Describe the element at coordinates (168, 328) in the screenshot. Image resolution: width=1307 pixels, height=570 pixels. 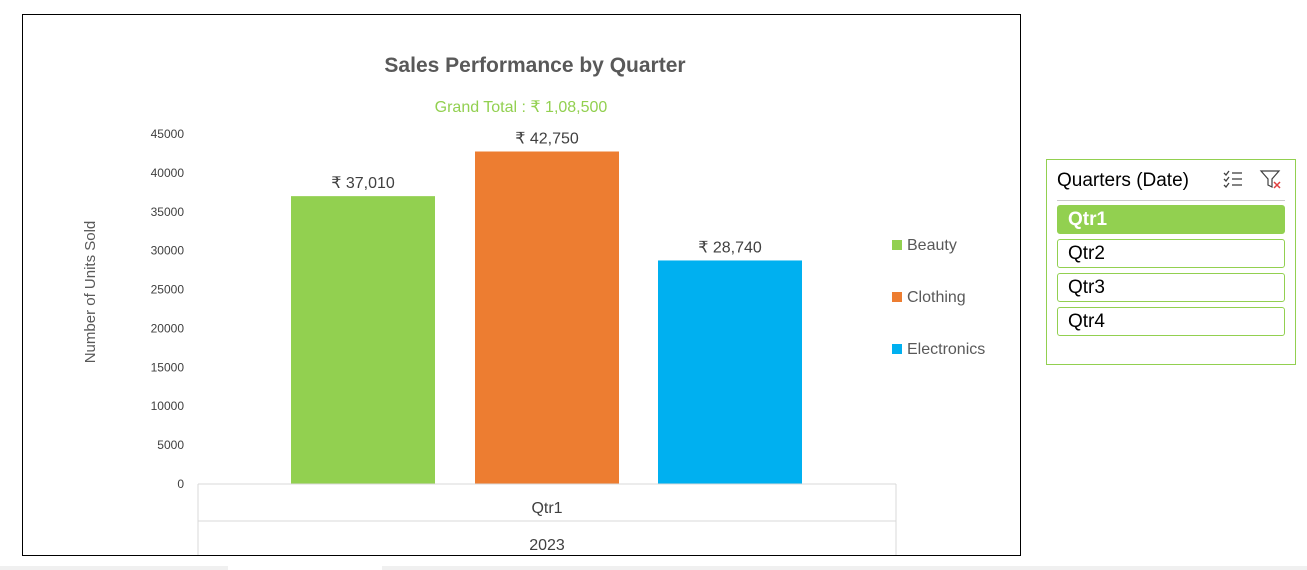
I see `y-tick-label: 20000` at that location.